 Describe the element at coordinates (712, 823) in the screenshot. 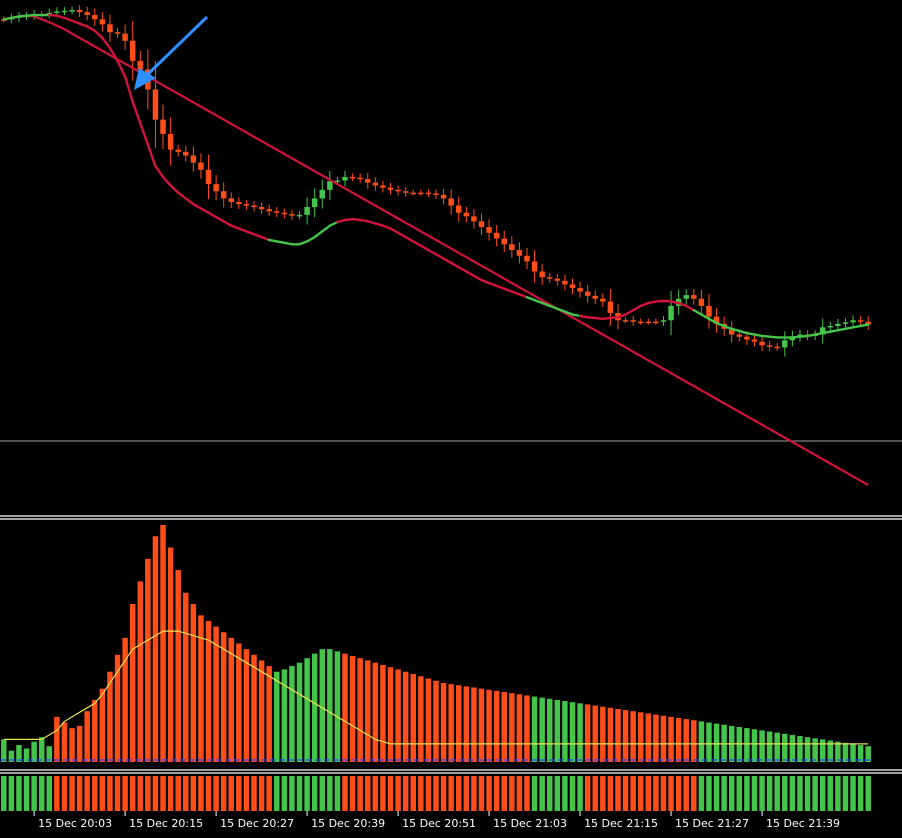

I see `x-tick-label: 15 Dec 21:27` at that location.